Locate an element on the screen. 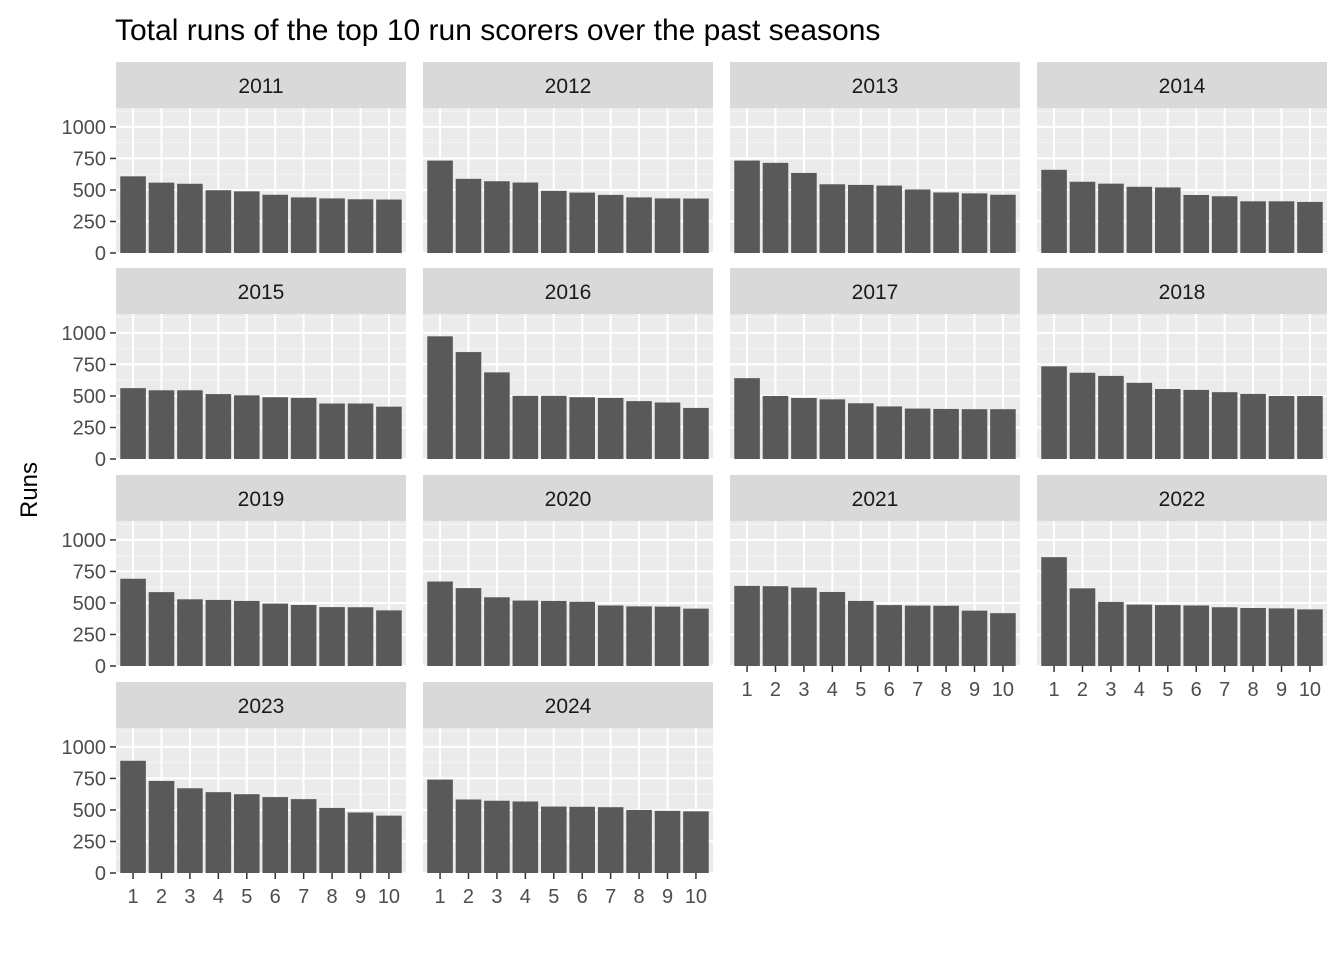  y-tick-label: 1000 is located at coordinates (84, 128).